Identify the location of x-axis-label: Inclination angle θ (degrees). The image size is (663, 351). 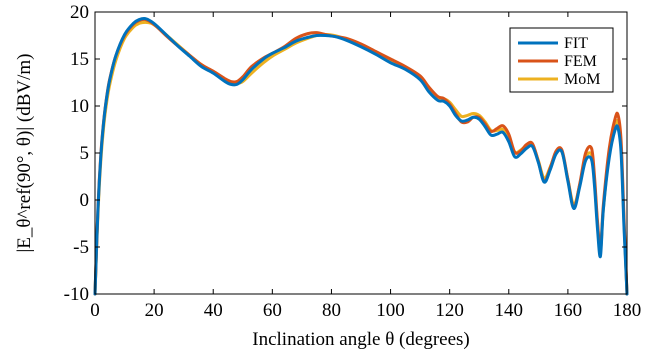
(360, 339).